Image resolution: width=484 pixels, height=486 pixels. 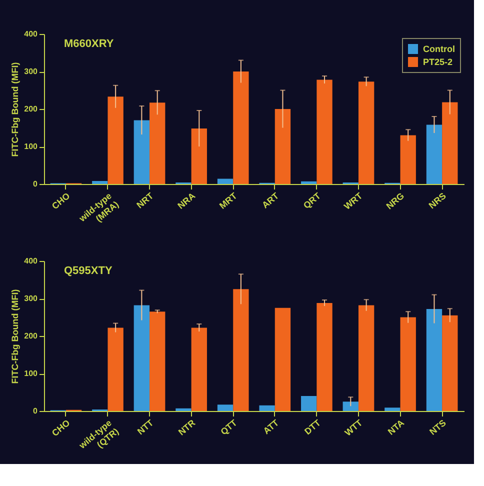 What do you see at coordinates (438, 427) in the screenshot?
I see `x-tick-label: NTS` at bounding box center [438, 427].